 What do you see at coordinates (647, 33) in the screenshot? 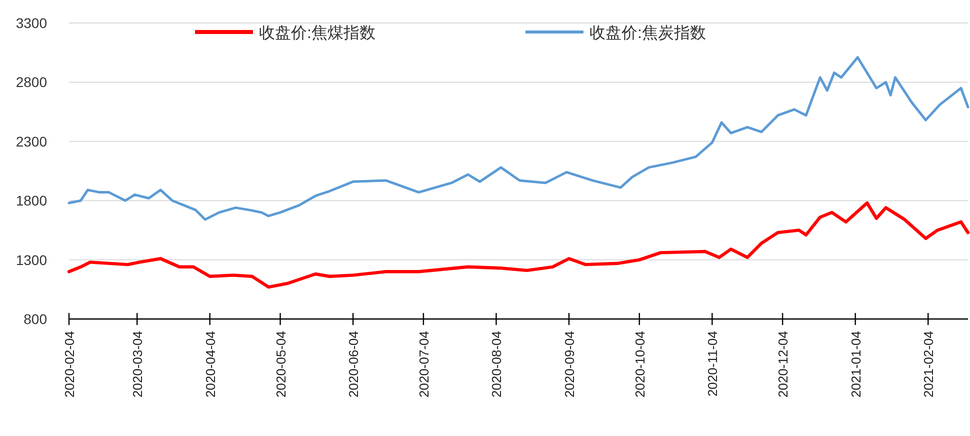
I see `legend-label: 收盘价:焦炭指数` at bounding box center [647, 33].